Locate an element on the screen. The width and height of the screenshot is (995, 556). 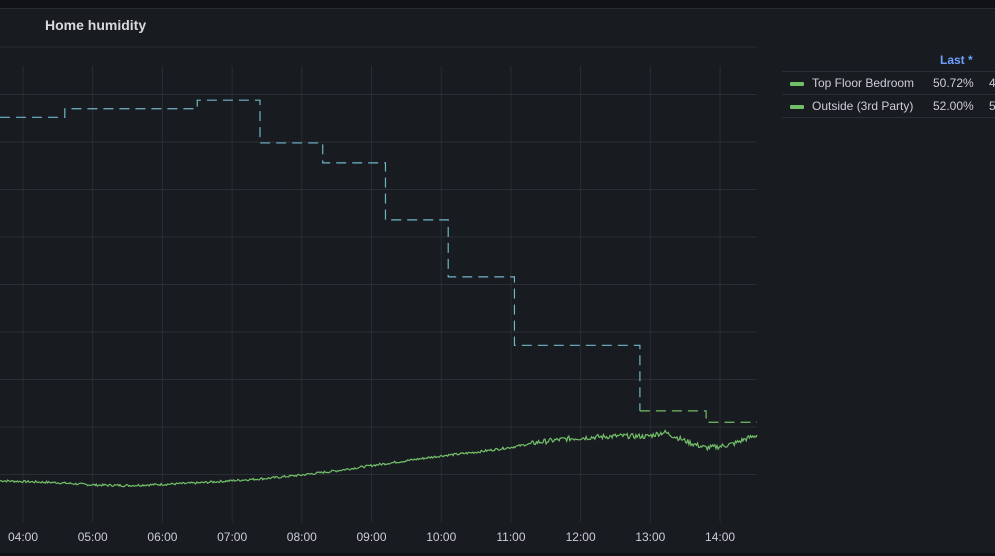
legend-header: Last * is located at coordinates (888, 60).